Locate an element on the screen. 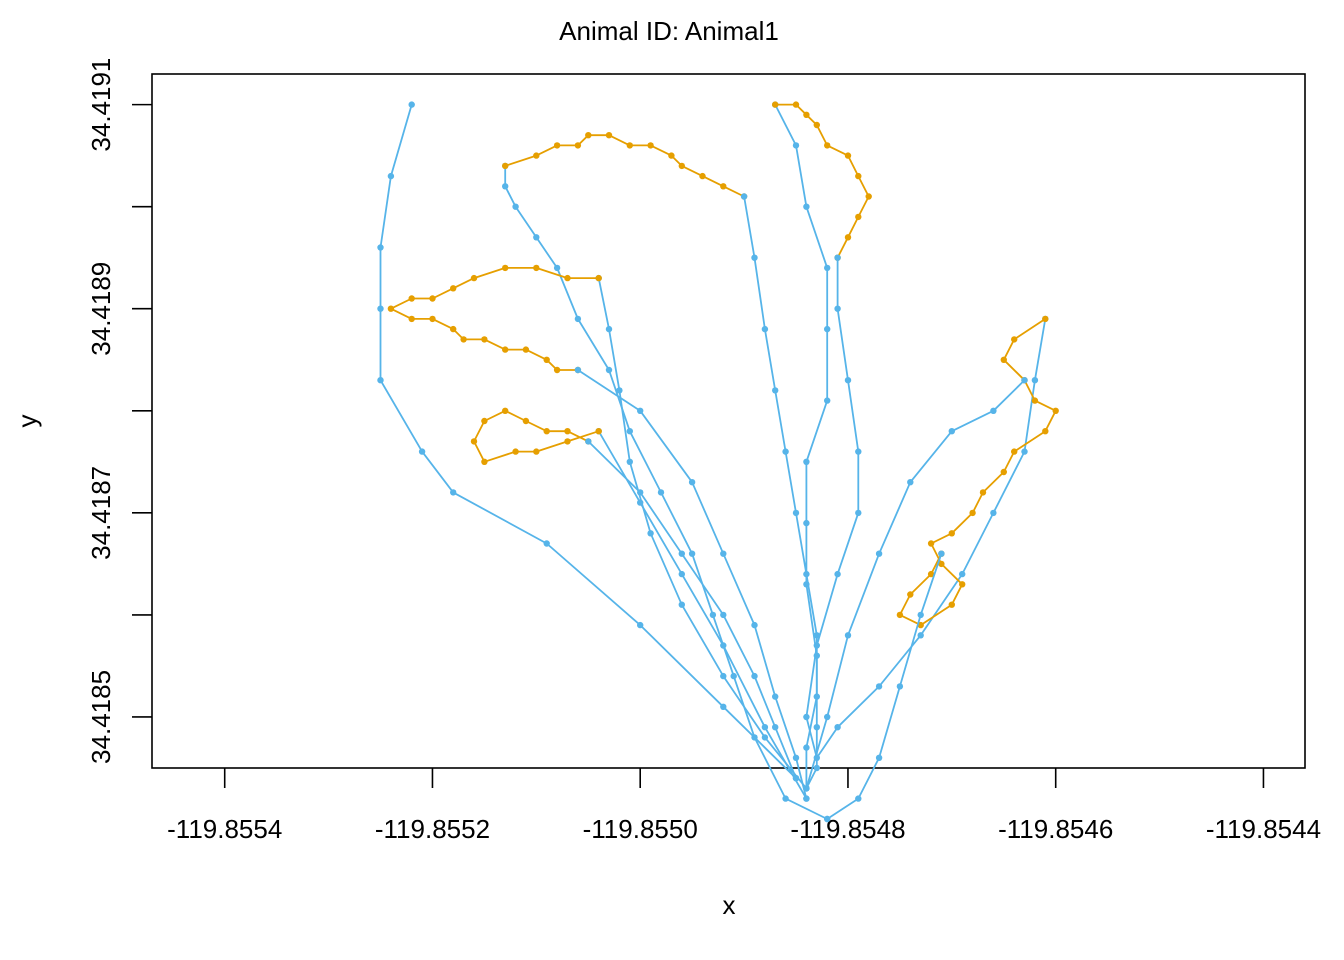 This screenshot has width=1344, height=960. y-tick-label: 34.4187 is located at coordinates (101, 513).